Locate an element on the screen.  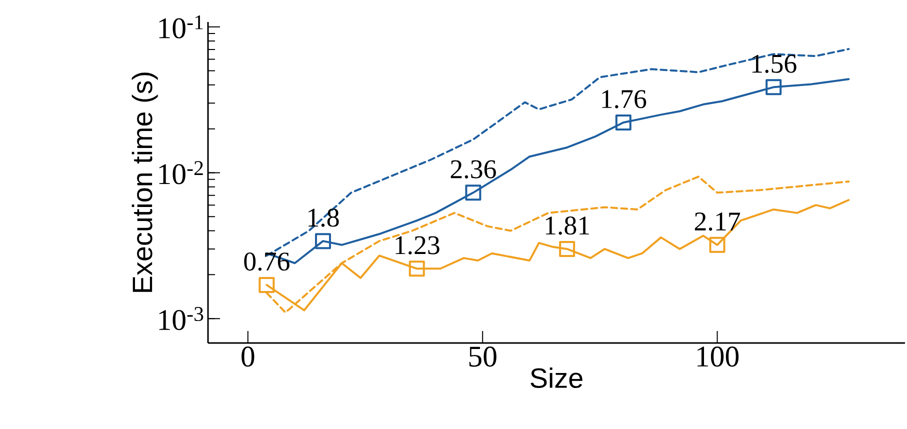
y-axis-title: Execution time (s) is located at coordinates (145, 182).